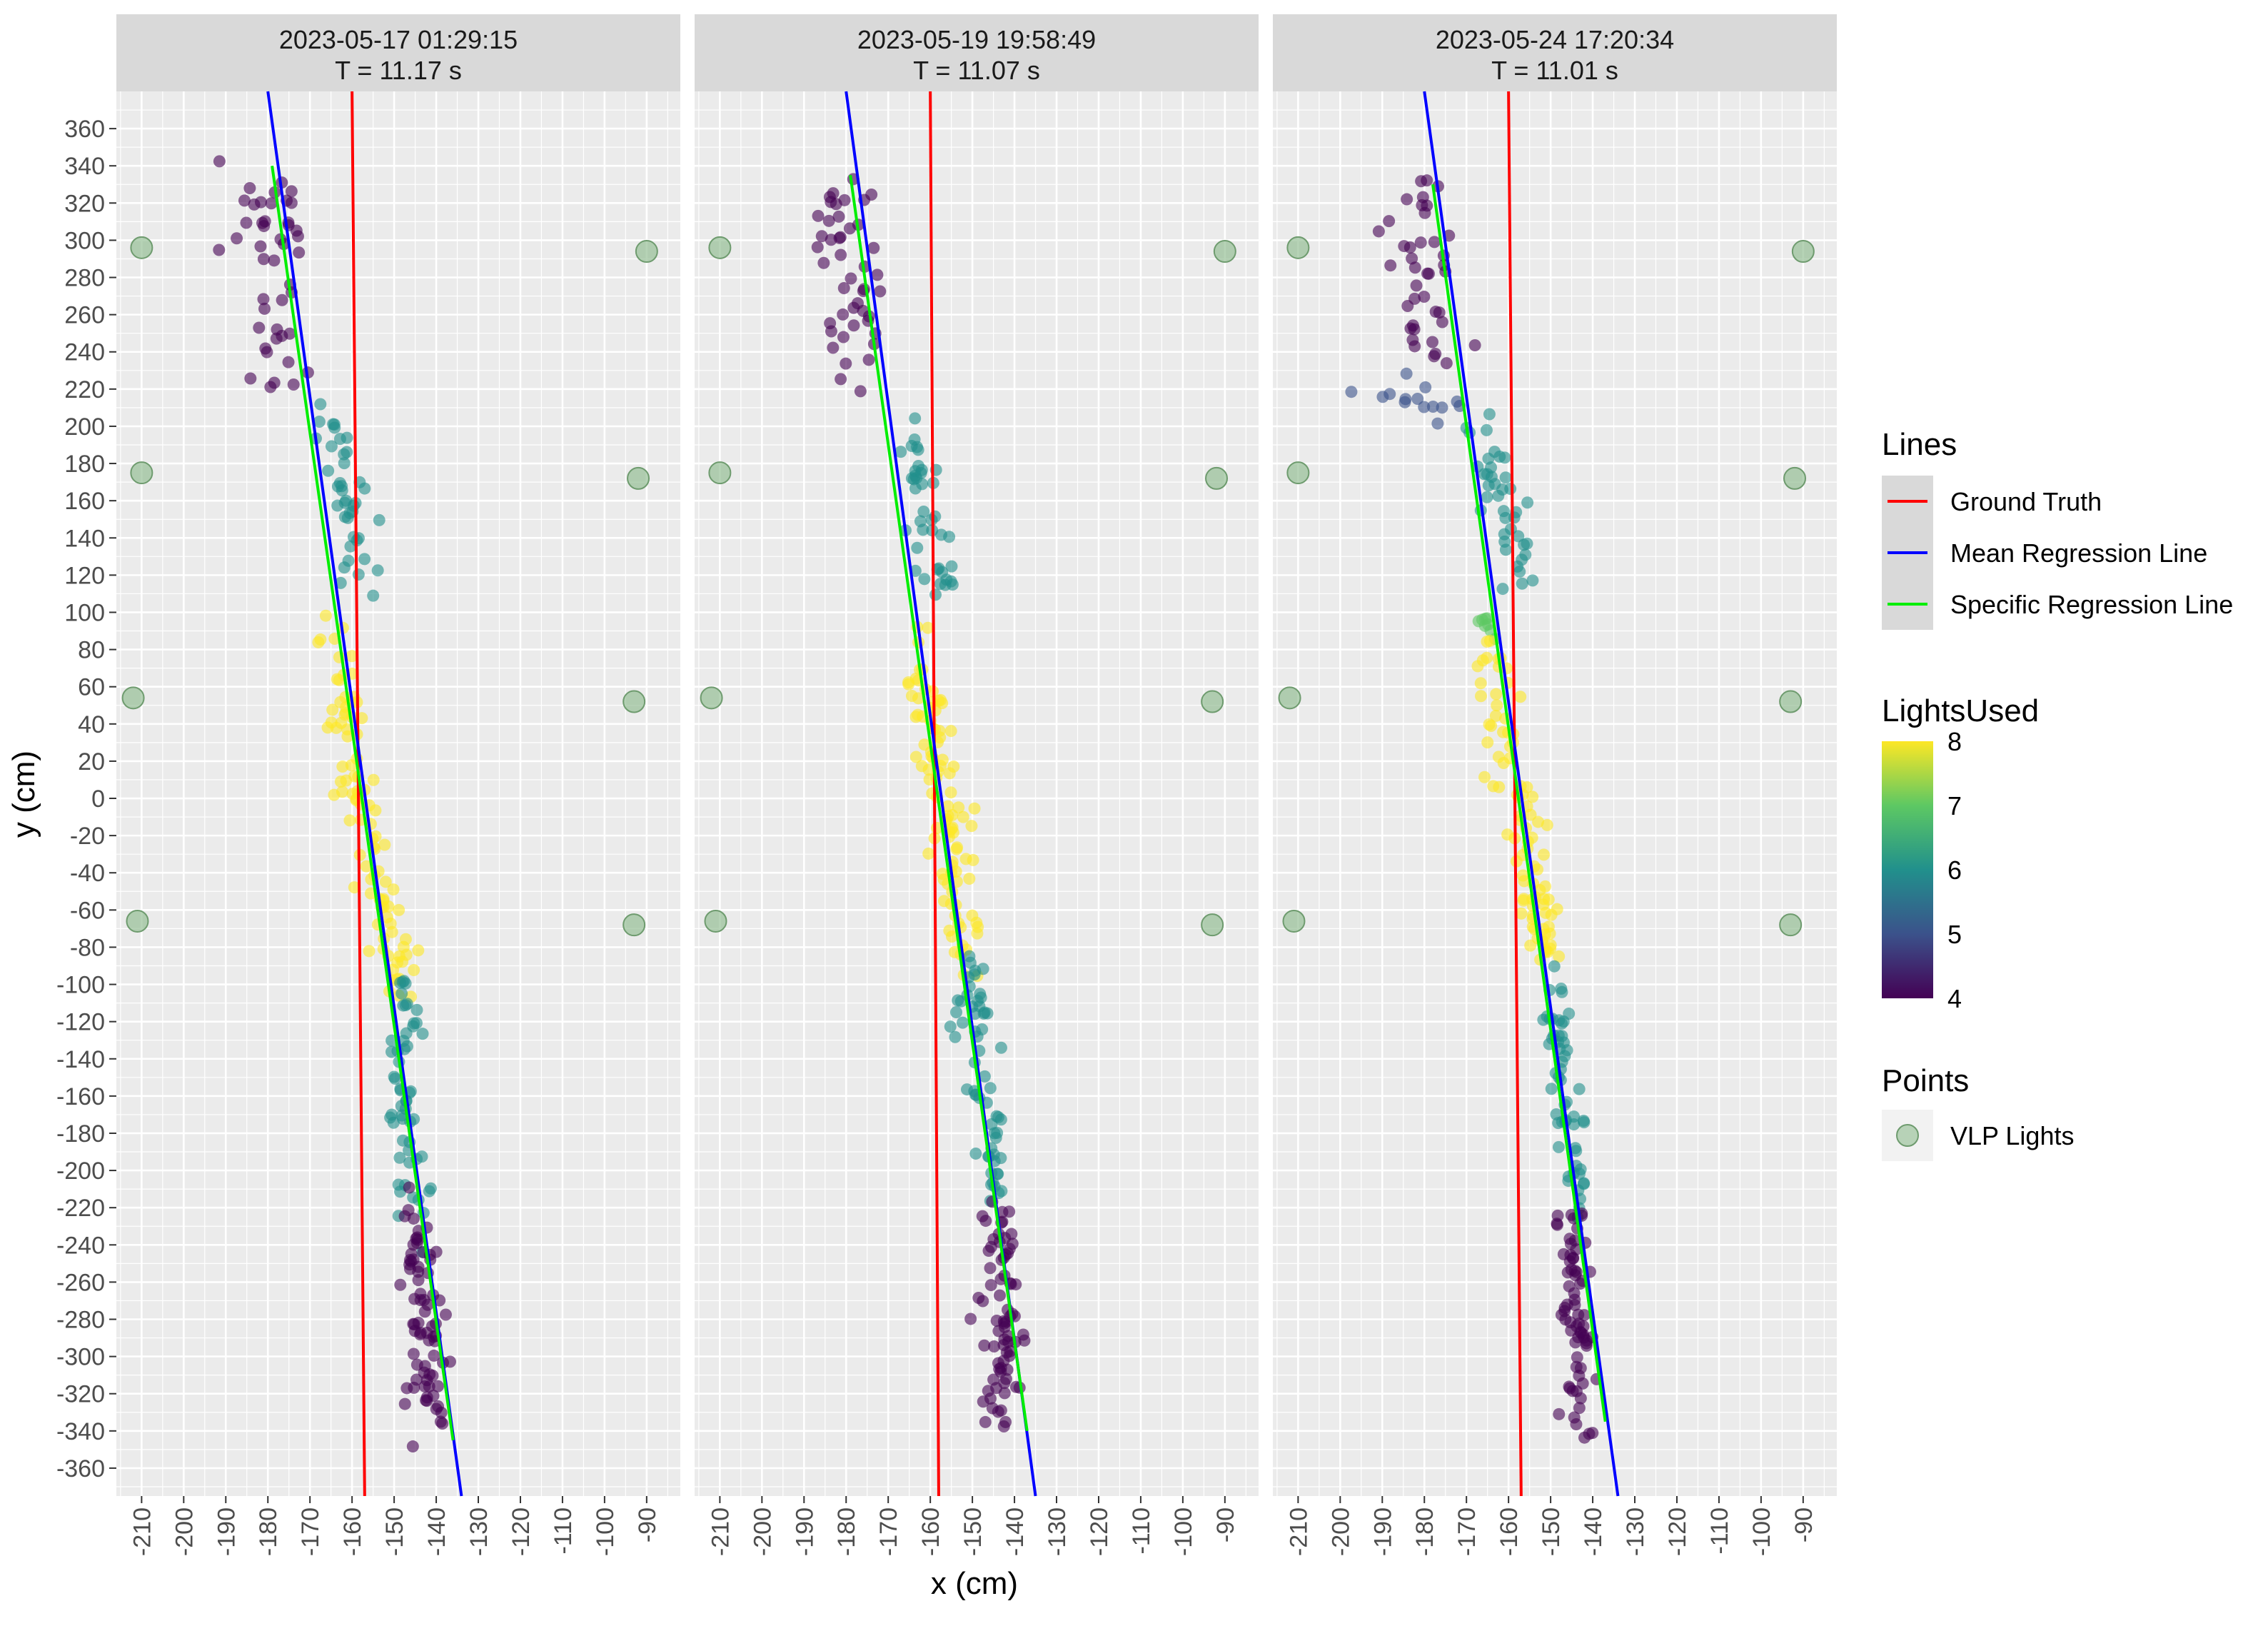 Image resolution: width=2268 pixels, height=1626 pixels. Describe the element at coordinates (87, 874) in the screenshot. I see `y-tick-label: -40` at that location.